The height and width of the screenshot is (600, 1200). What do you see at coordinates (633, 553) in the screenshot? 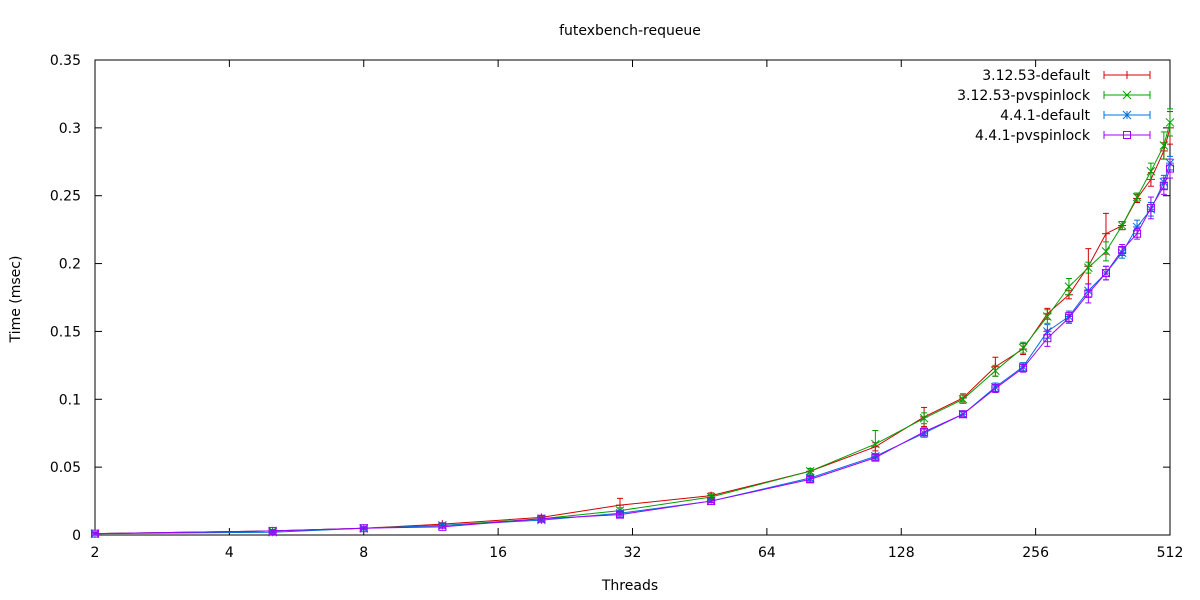
I see `x-tick-label: 32` at bounding box center [633, 553].